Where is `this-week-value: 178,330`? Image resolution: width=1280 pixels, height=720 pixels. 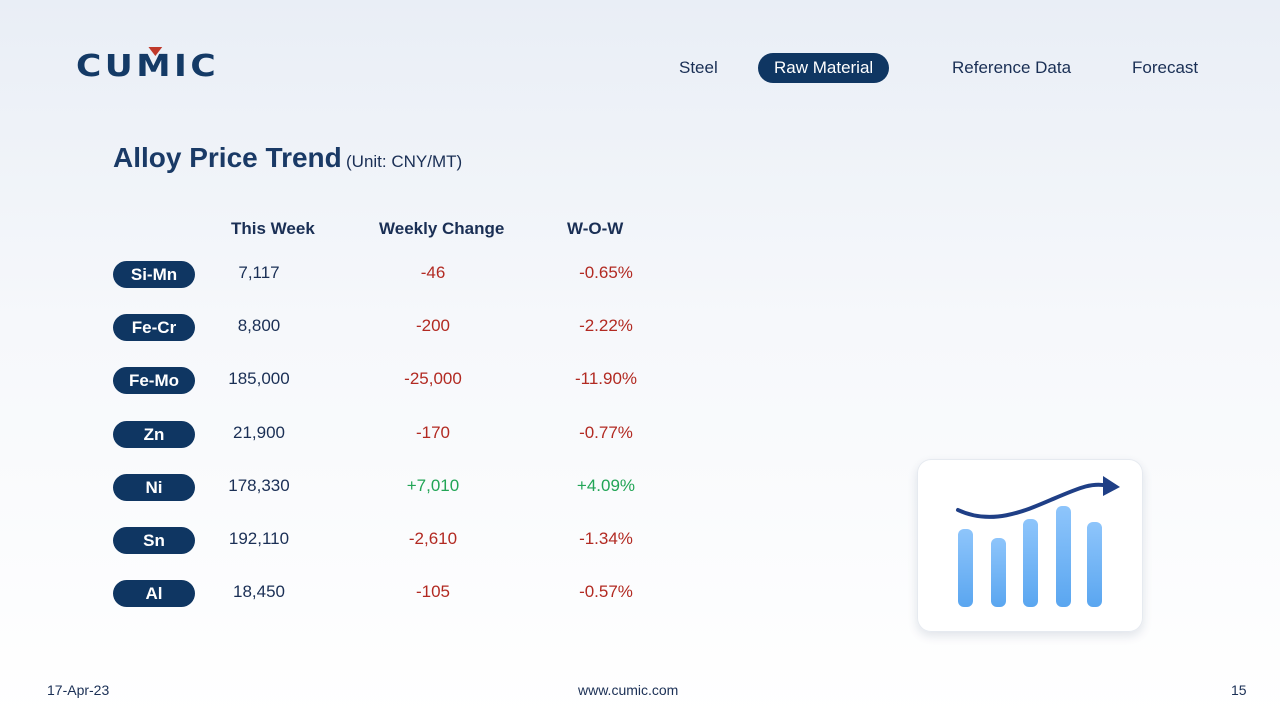 this-week-value: 178,330 is located at coordinates (259, 485).